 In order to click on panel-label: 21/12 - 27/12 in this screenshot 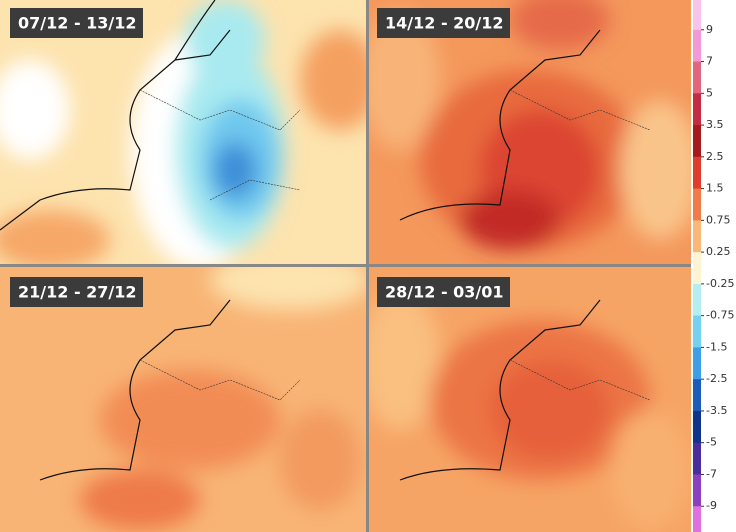, I will do `click(77, 292)`.